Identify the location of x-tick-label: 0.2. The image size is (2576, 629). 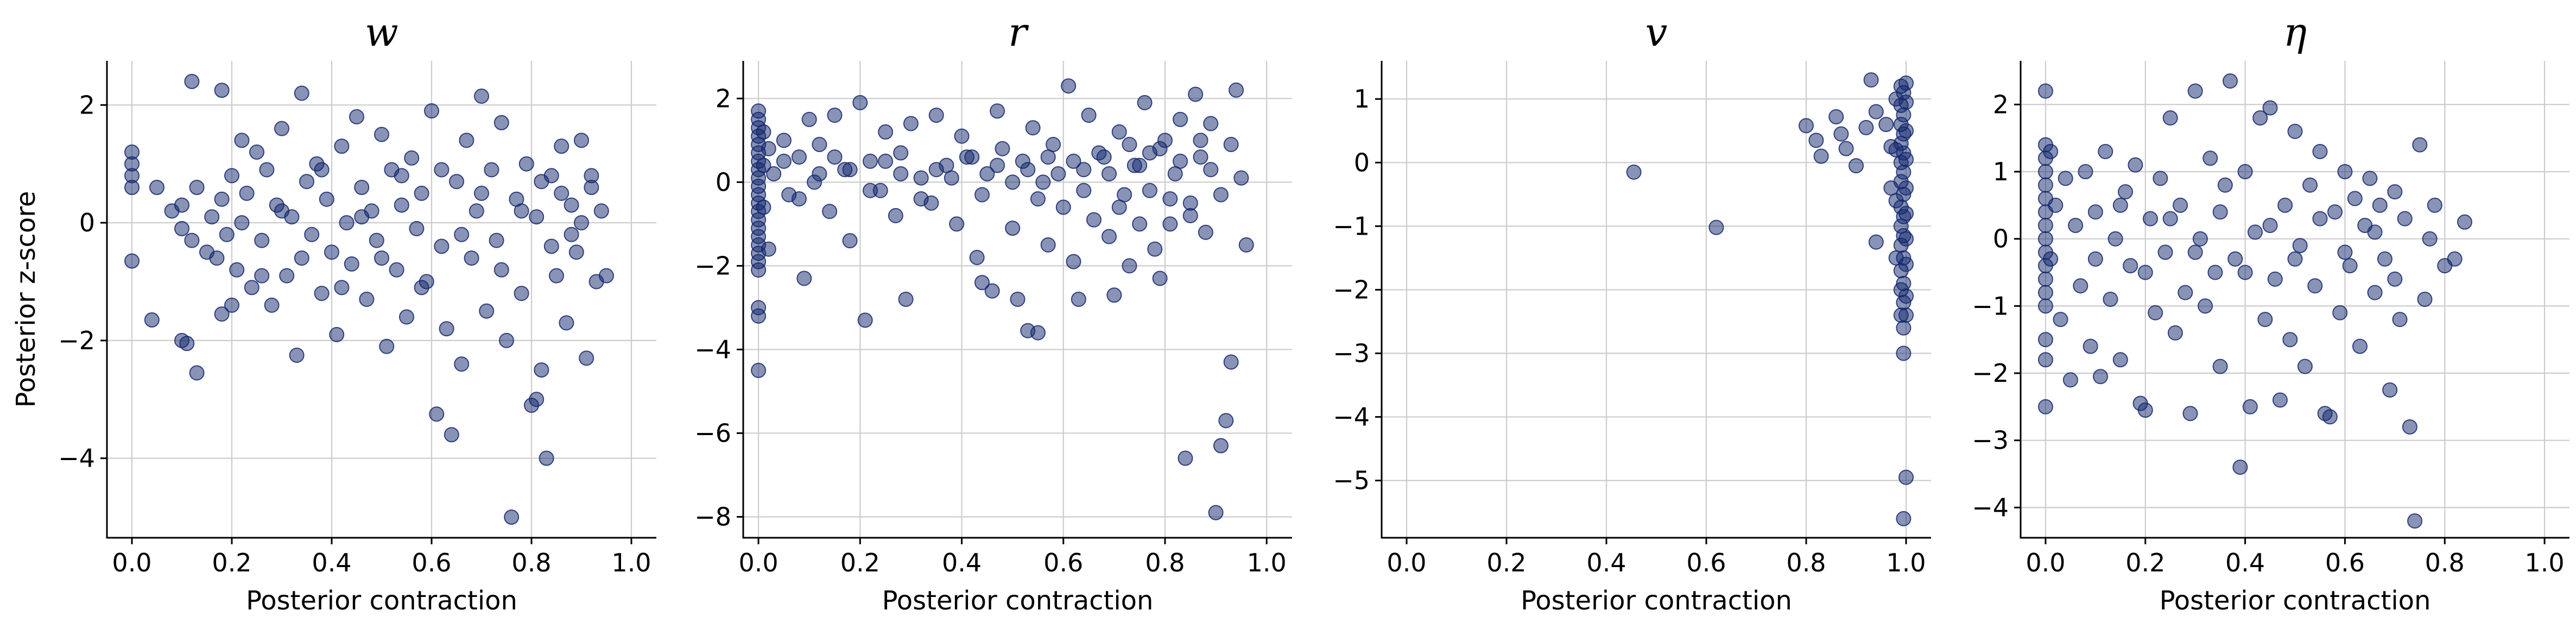
(231, 562).